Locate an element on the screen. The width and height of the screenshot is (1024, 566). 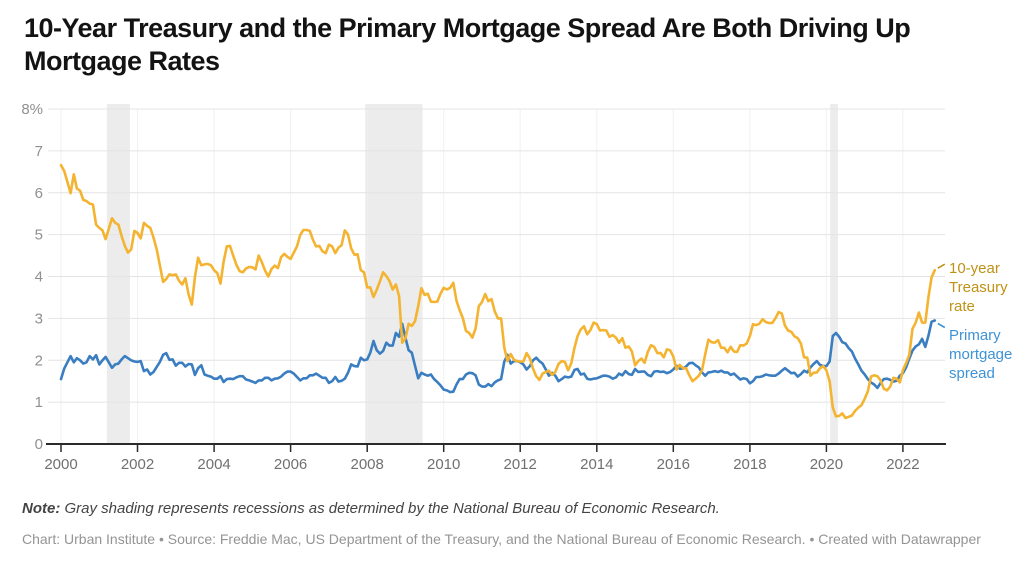
y-axis-tick-label: 5 is located at coordinates (39, 235).